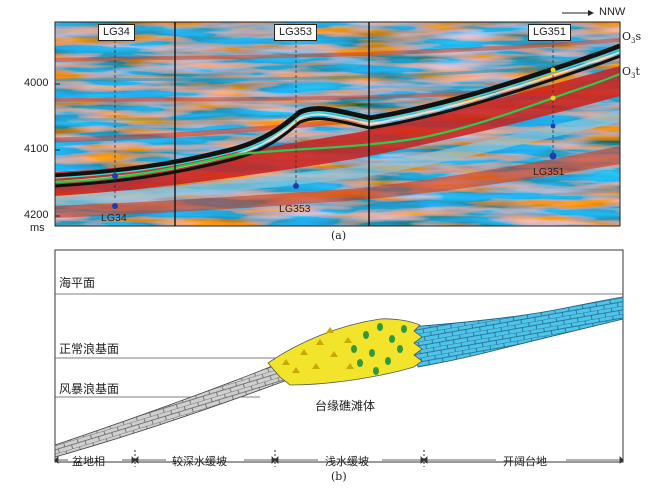  Describe the element at coordinates (37, 228) in the screenshot. I see `y-unit: ms` at that location.